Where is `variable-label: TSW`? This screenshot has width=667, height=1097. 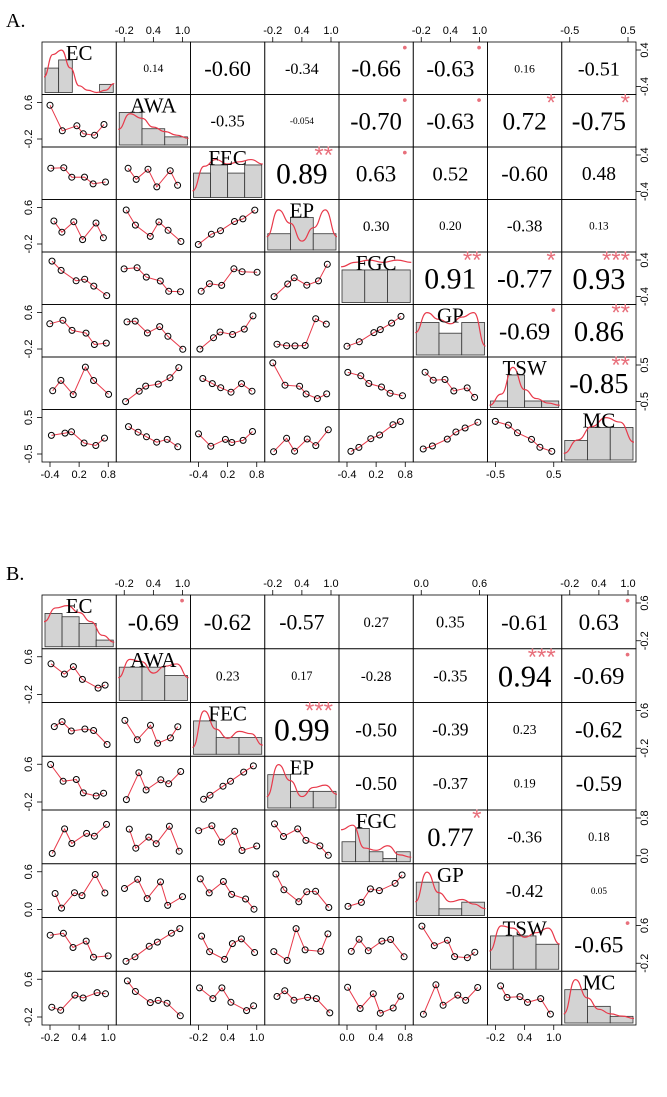
variable-label: TSW is located at coordinates (524, 929).